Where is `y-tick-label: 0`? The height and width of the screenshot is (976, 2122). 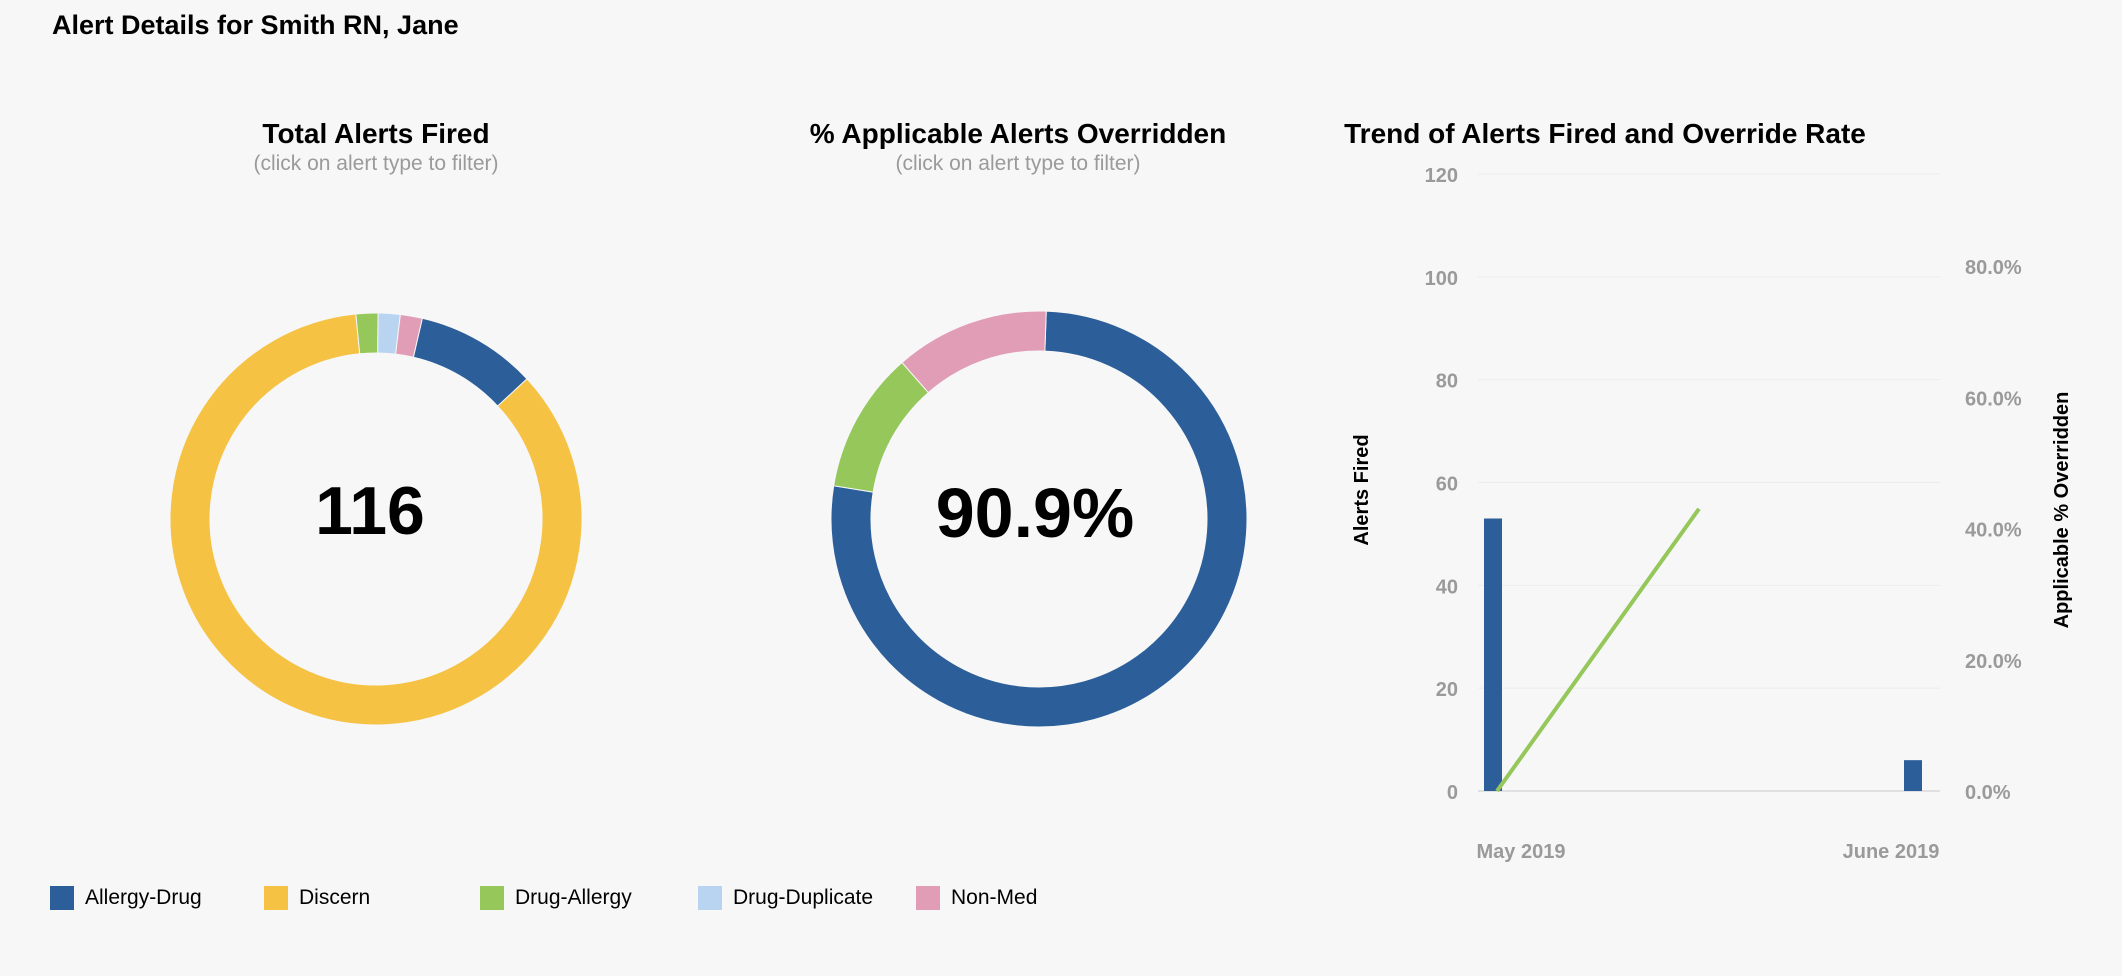
y-tick-label: 0 is located at coordinates (1452, 793).